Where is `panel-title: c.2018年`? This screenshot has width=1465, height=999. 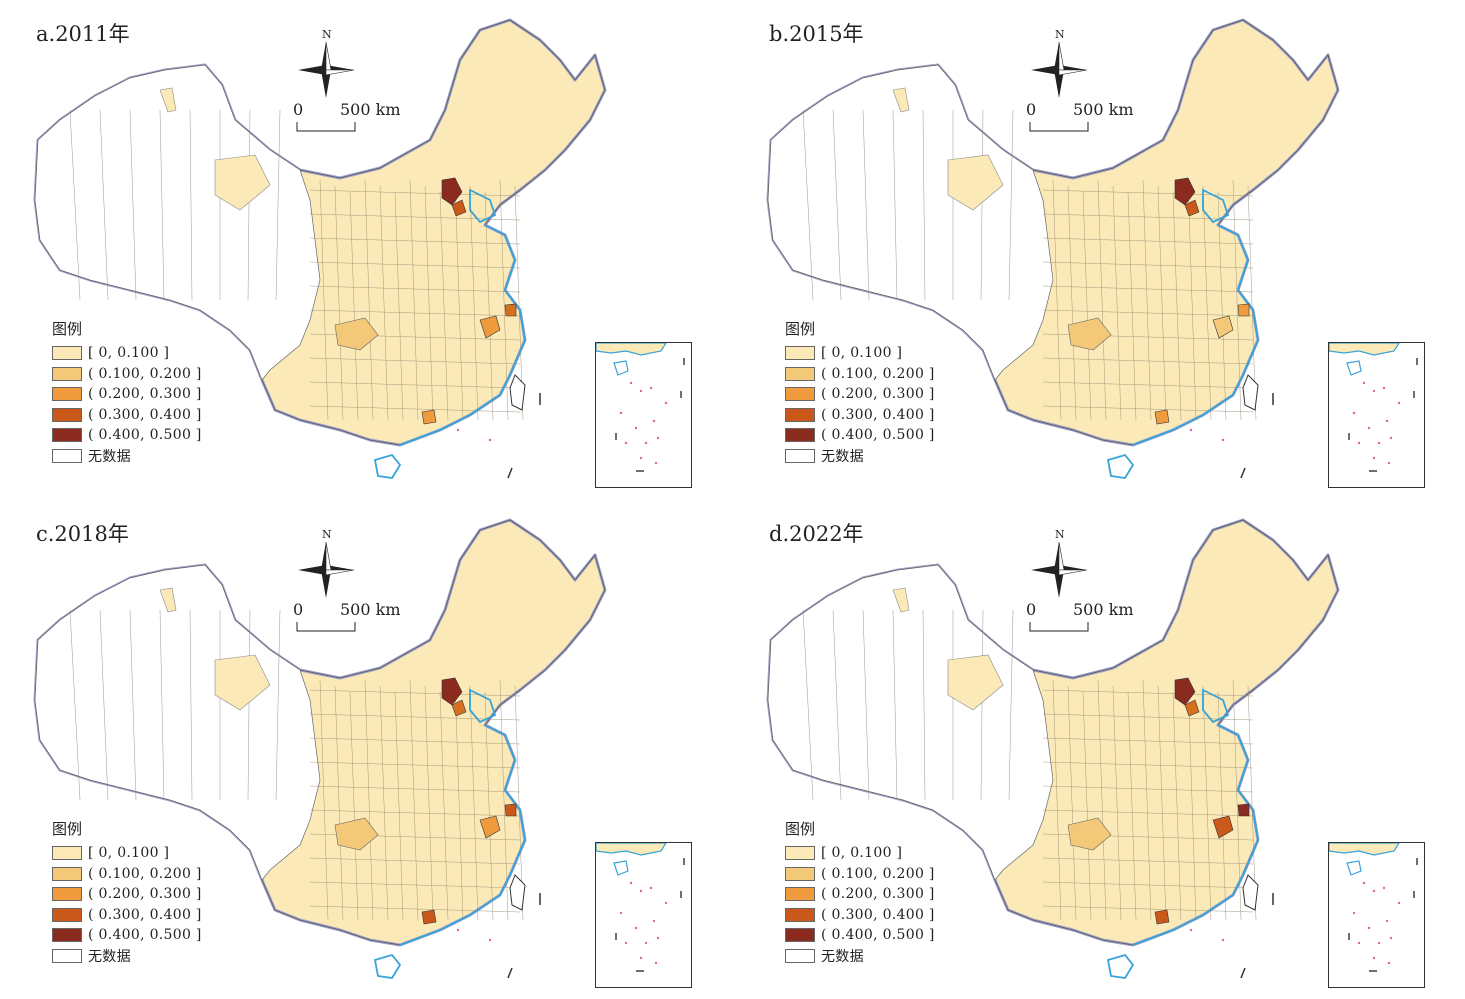 panel-title: c.2018年 is located at coordinates (82, 534).